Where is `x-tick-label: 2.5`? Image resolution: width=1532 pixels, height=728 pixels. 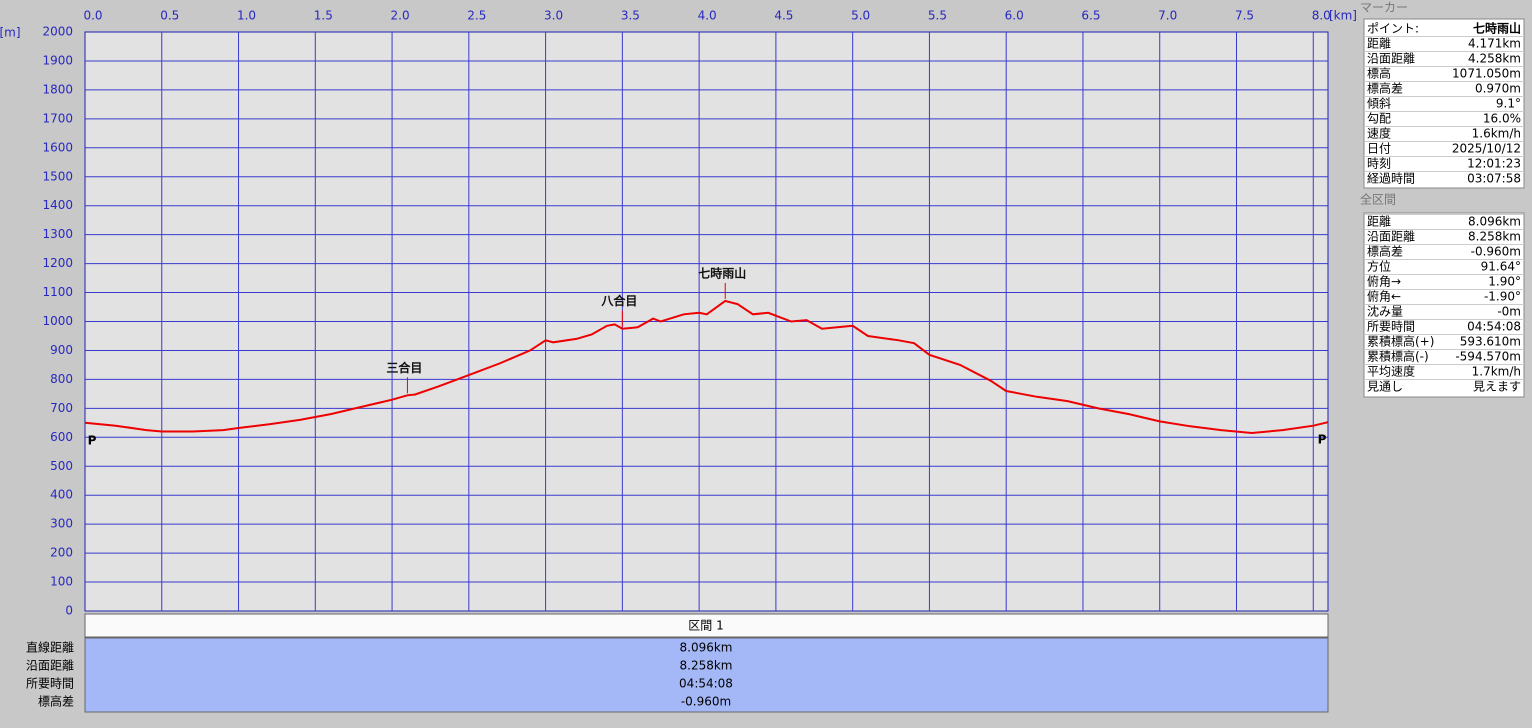
x-tick-label: 2.5 is located at coordinates (476, 16).